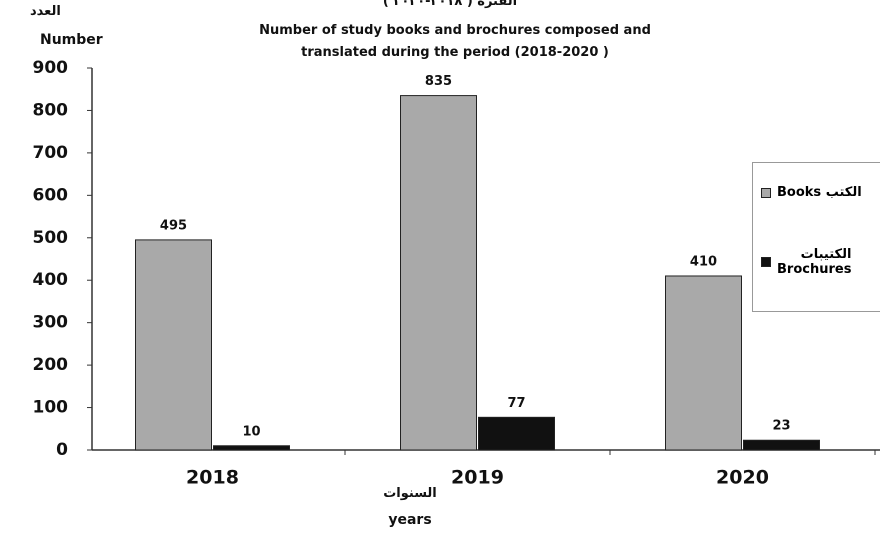  What do you see at coordinates (816, 237) in the screenshot?
I see `legend: Books الكتب الكتيبات Brochures` at bounding box center [816, 237].